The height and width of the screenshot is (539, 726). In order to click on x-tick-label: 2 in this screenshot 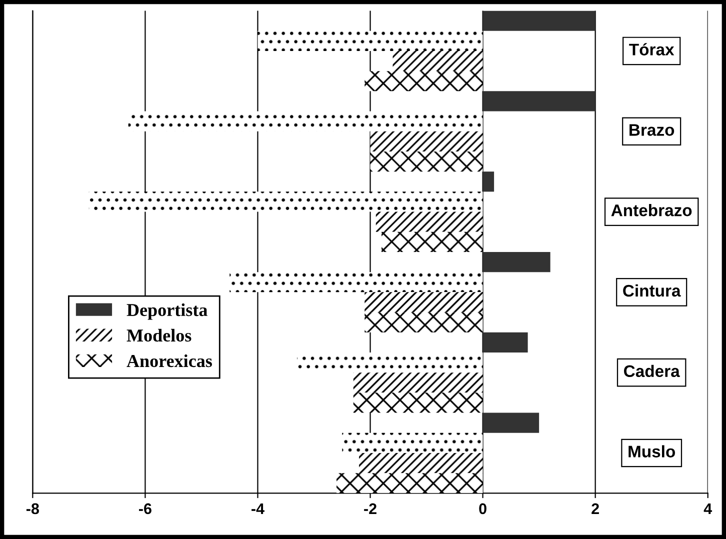, I will do `click(595, 508)`.